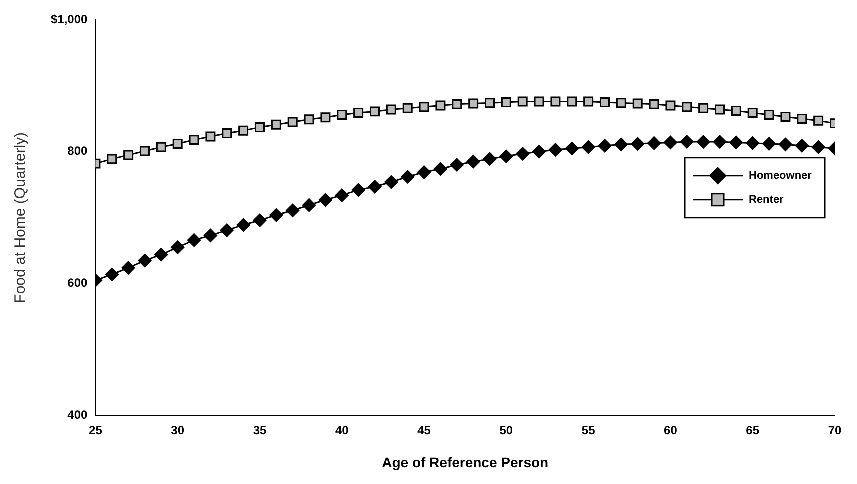 Image resolution: width=857 pixels, height=484 pixels. What do you see at coordinates (425, 430) in the screenshot?
I see `x-tick-label: 45` at bounding box center [425, 430].